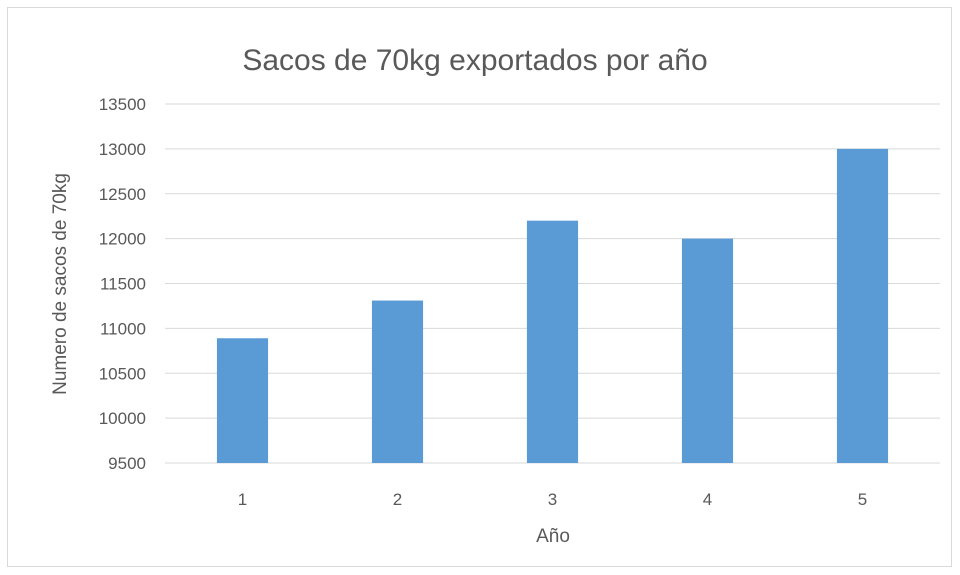 The image size is (960, 575). Describe the element at coordinates (553, 536) in the screenshot. I see `x-axis-label: Año` at that location.